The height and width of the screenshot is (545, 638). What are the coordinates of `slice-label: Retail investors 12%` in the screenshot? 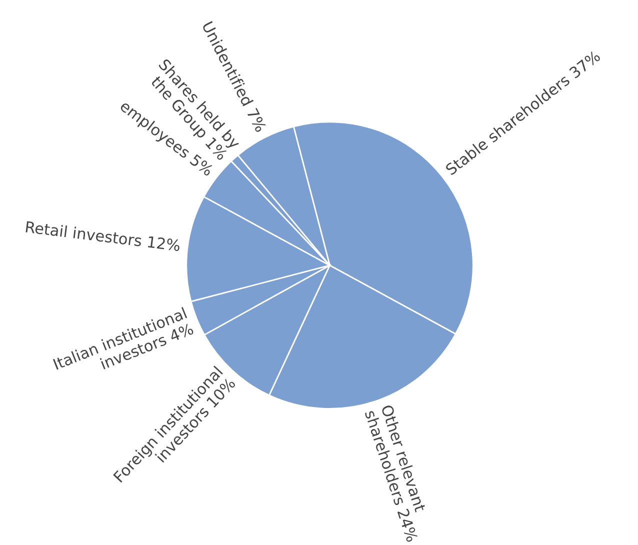 It's located at (103, 236).